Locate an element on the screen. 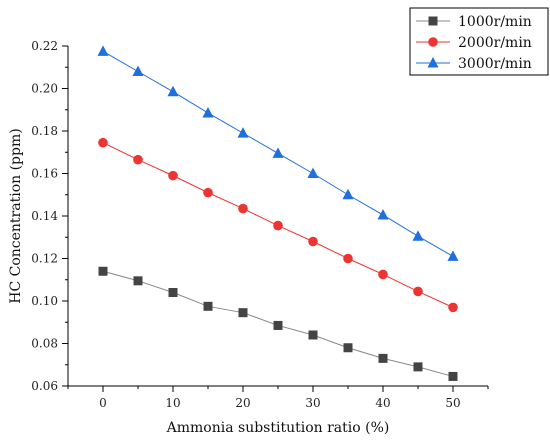  y-tick-label: 0.20 is located at coordinates (44, 89).